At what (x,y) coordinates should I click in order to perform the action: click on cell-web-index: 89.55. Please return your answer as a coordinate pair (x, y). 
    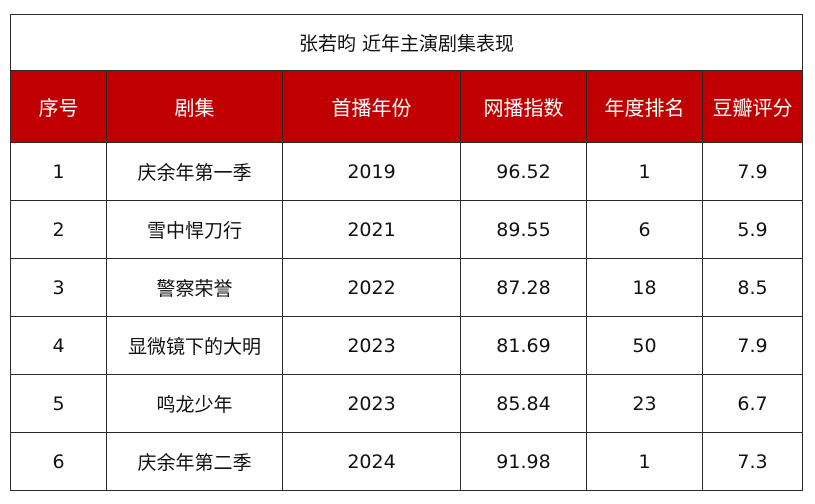
    Looking at the image, I should click on (523, 229).